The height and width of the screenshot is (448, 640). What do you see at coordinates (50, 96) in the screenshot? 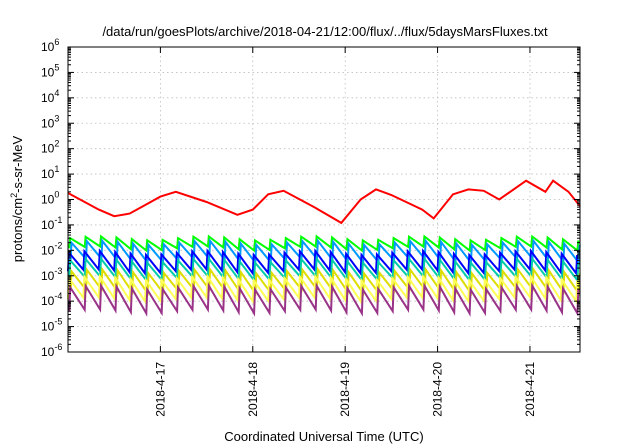
I see `y-tick-label: 10⁴` at bounding box center [50, 96].